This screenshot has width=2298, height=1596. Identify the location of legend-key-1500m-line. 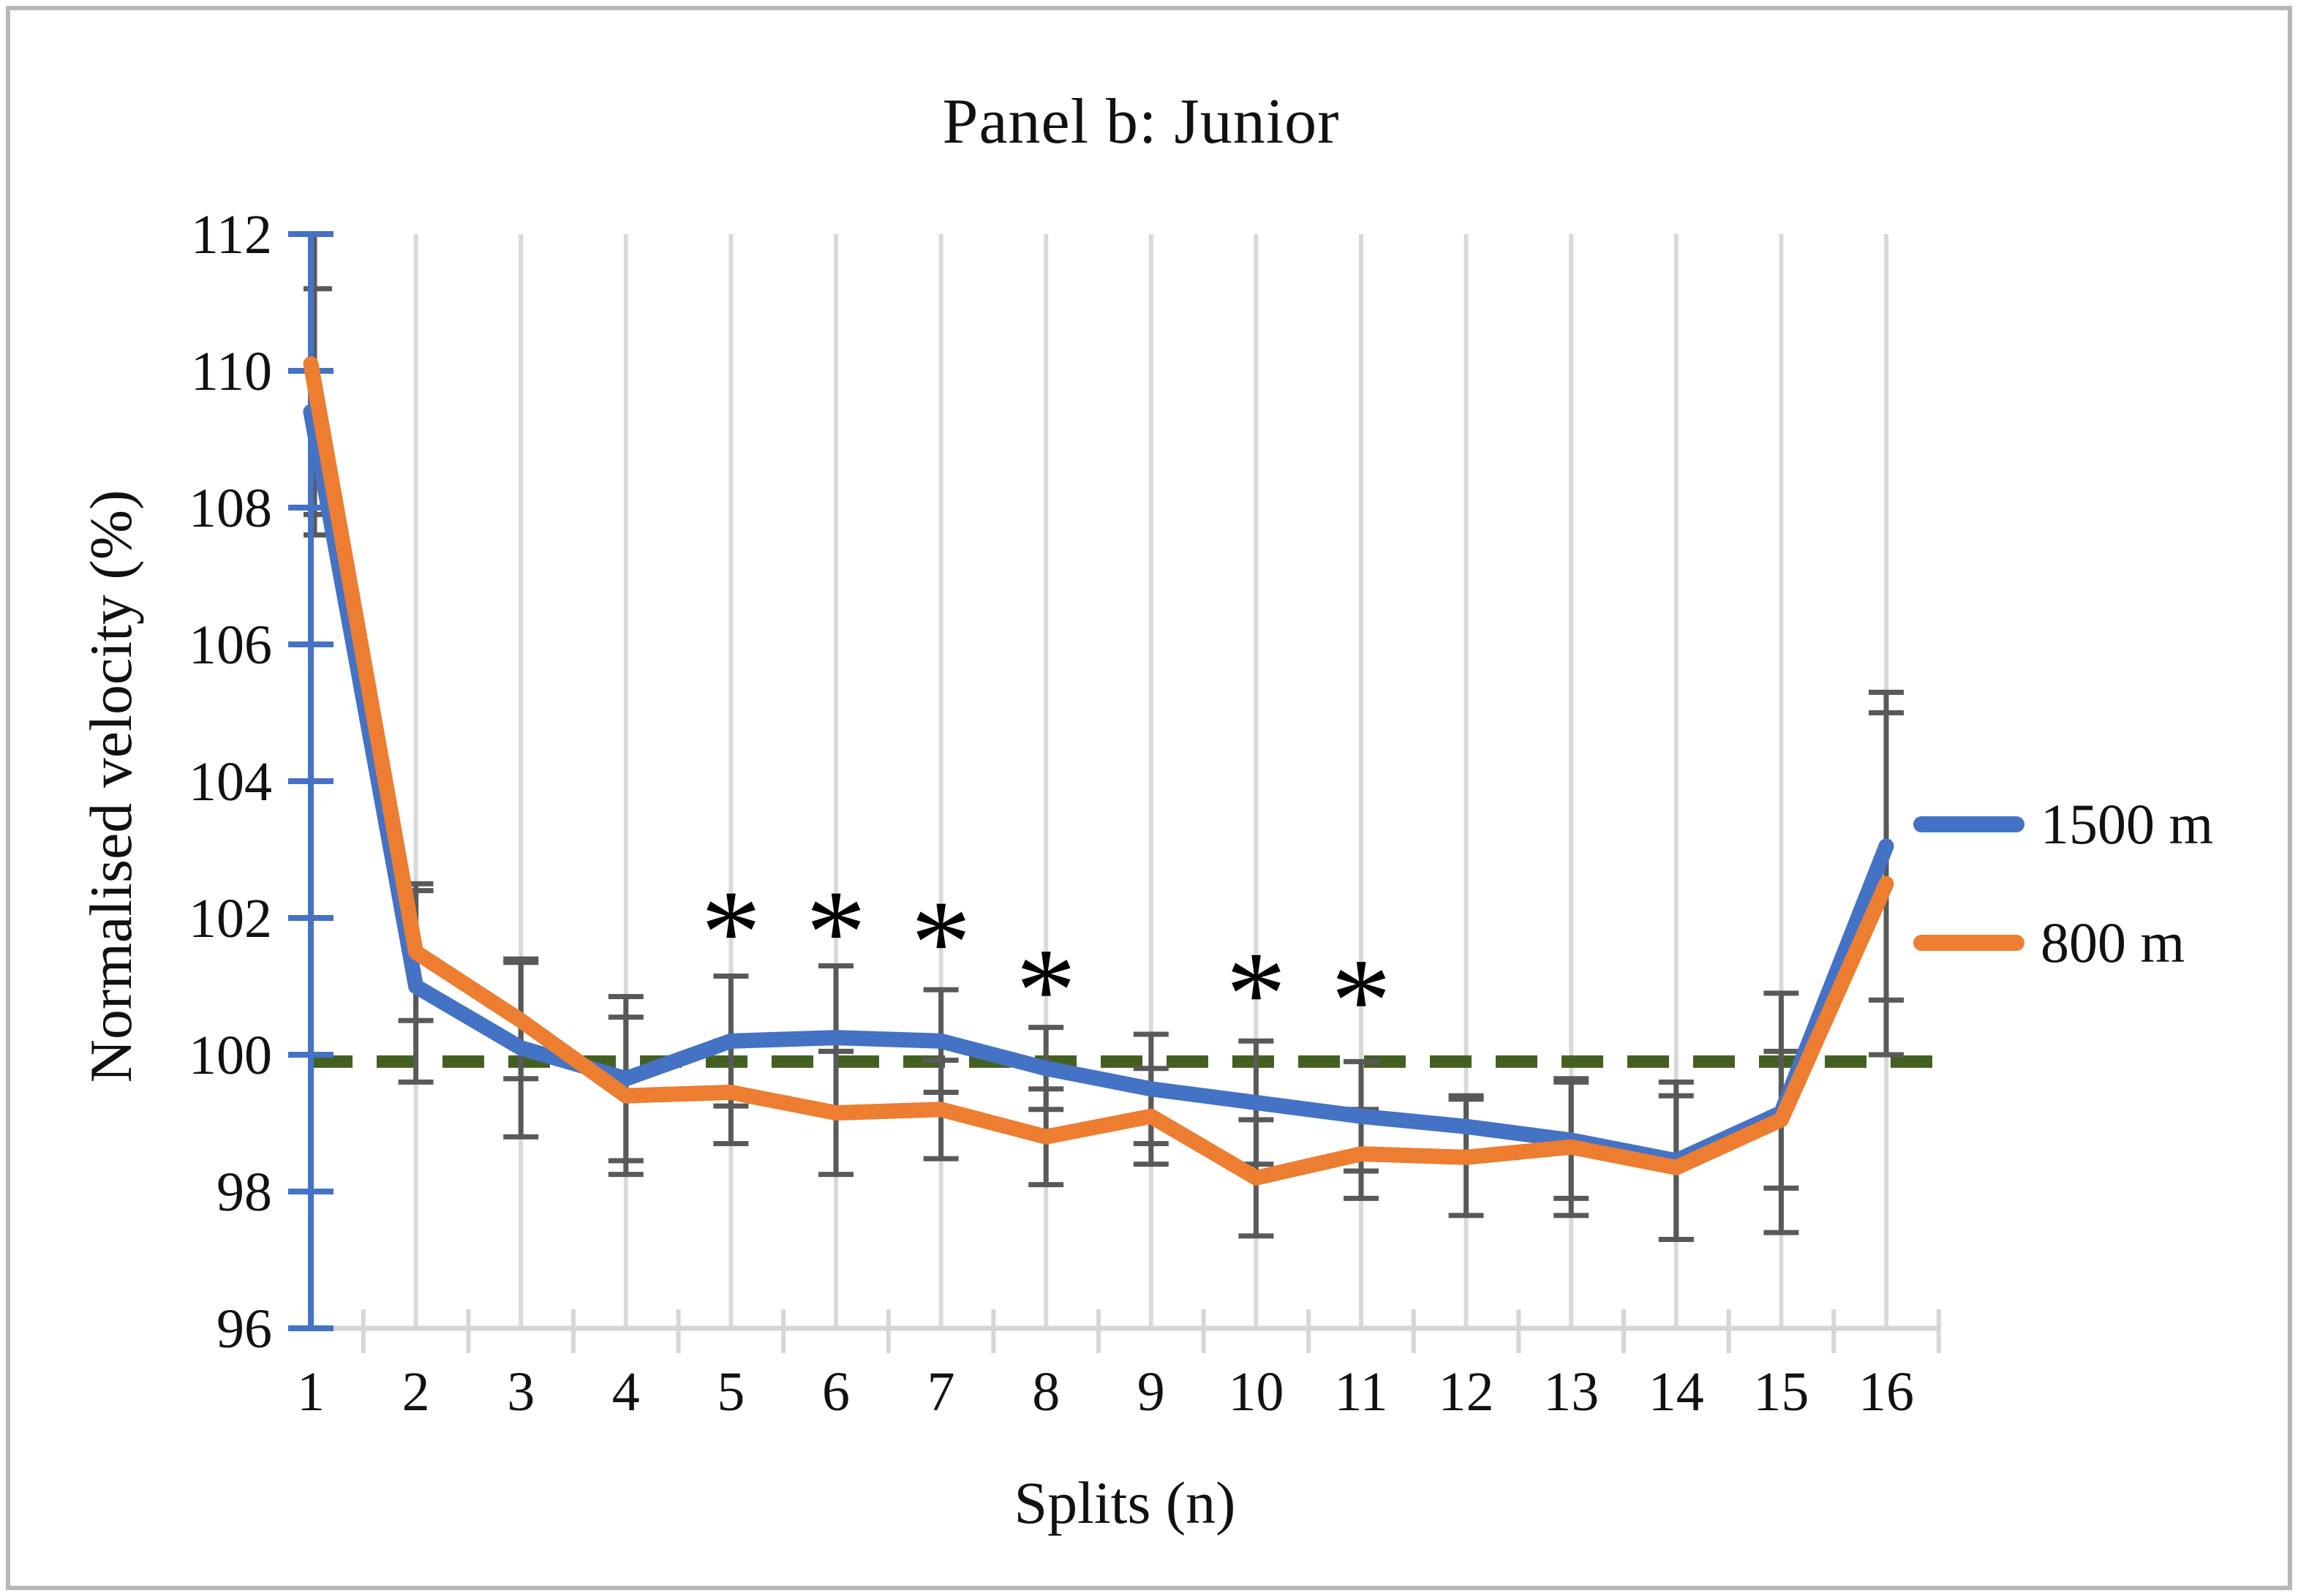
(1968, 824).